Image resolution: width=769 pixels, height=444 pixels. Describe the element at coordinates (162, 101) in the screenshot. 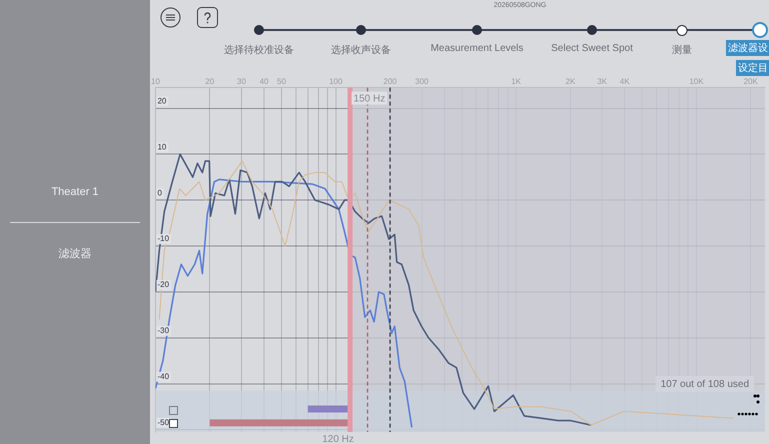

I see `y-tick-label: 20` at that location.